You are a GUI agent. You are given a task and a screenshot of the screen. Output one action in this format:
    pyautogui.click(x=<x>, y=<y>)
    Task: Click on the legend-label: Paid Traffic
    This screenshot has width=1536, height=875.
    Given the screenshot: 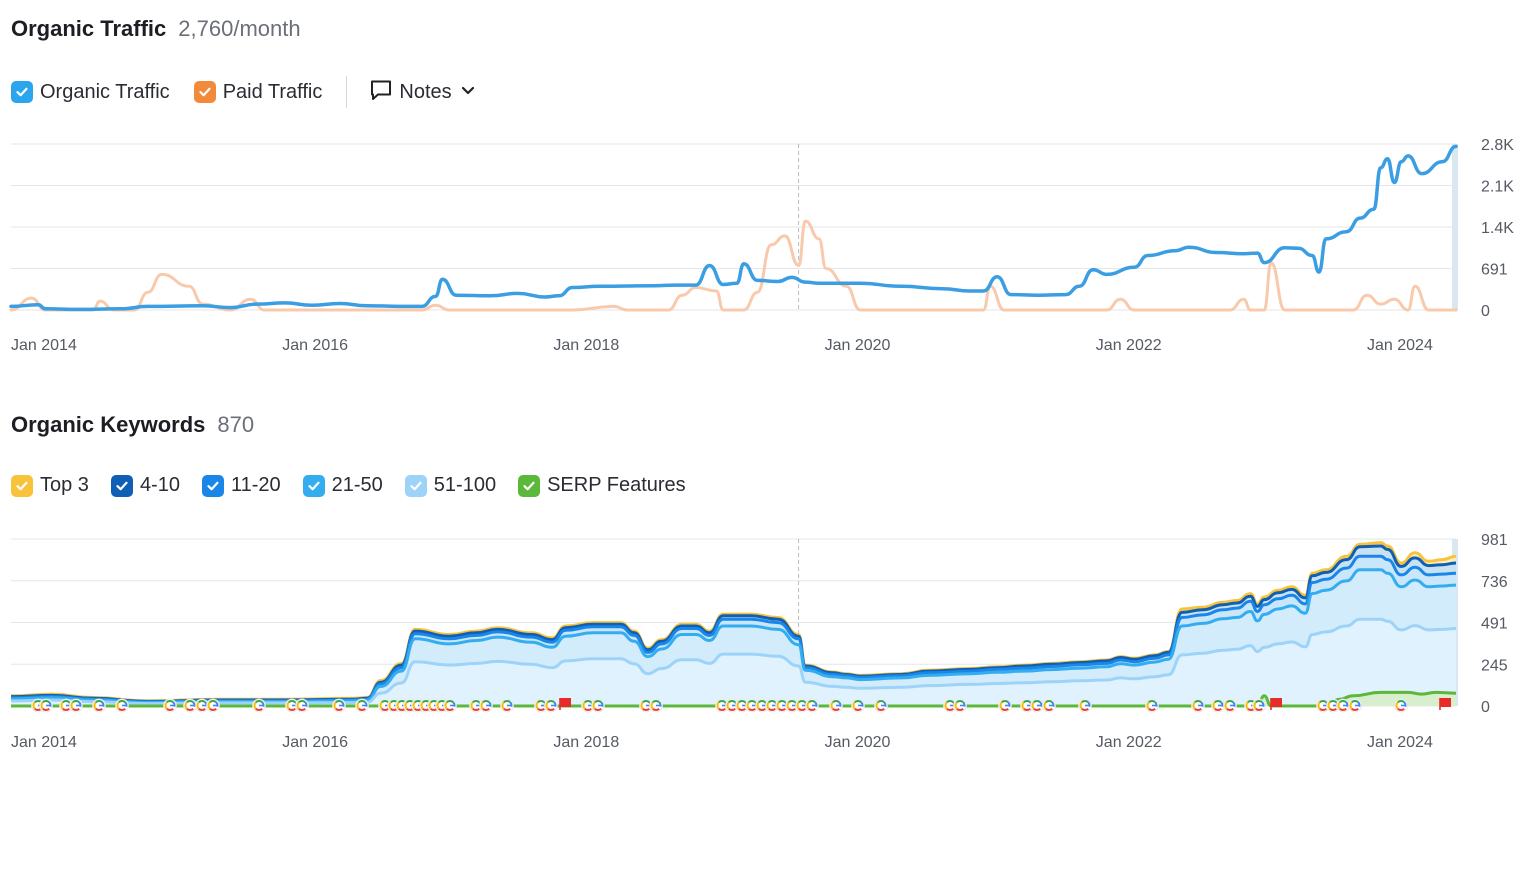 What is the action you would take?
    pyautogui.click(x=272, y=91)
    